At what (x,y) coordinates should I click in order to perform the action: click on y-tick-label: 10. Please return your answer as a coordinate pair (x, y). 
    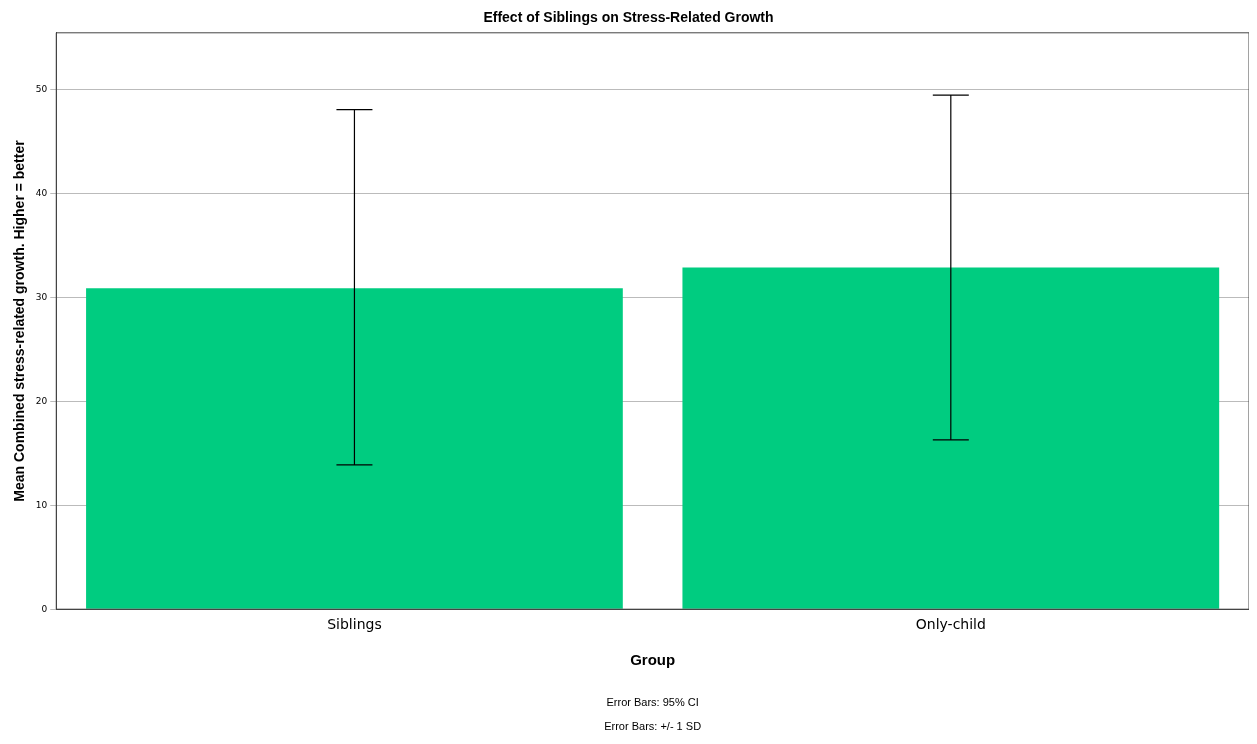
    Looking at the image, I should click on (41, 504).